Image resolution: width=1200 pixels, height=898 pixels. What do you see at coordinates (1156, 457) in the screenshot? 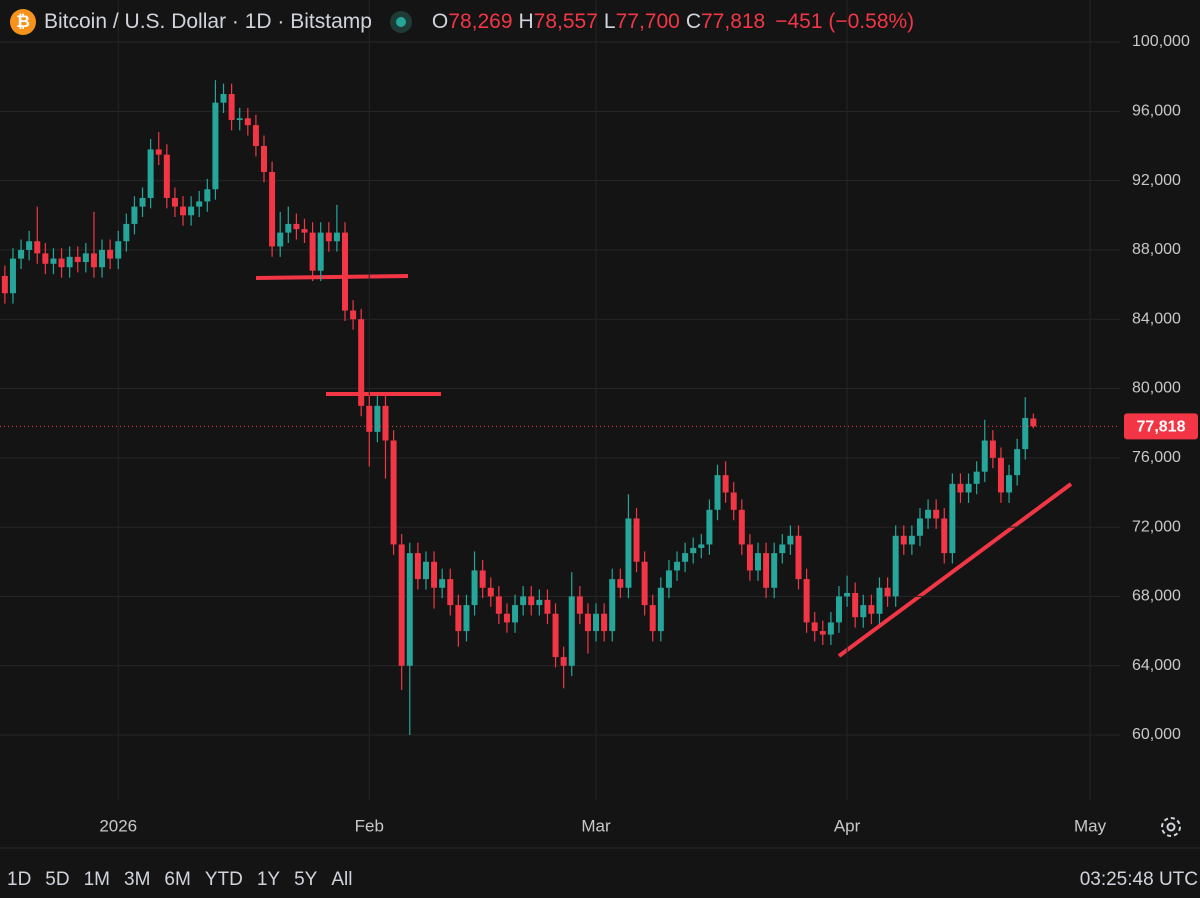
I see `y-tick-label: 76,000` at bounding box center [1156, 457].